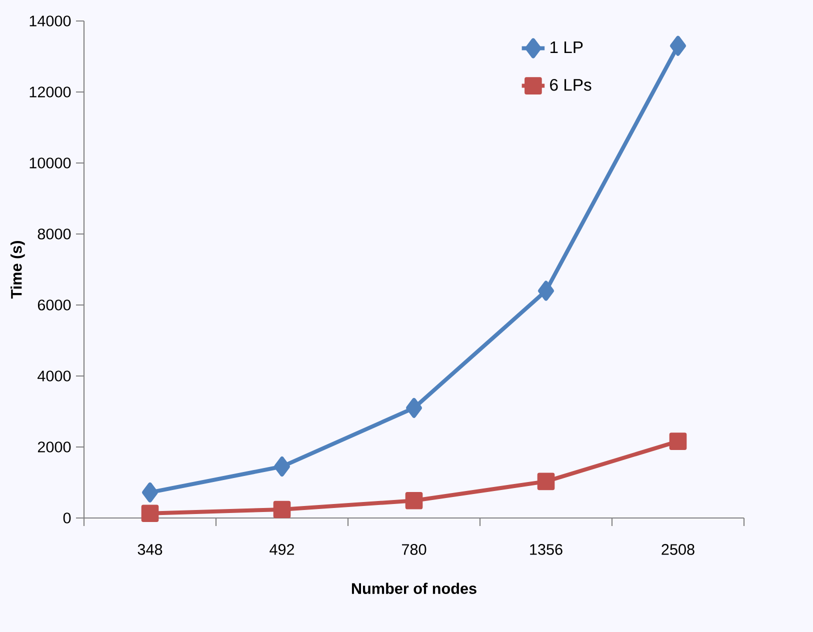 The width and height of the screenshot is (813, 632). What do you see at coordinates (54, 376) in the screenshot?
I see `y-tick-label: 4000` at bounding box center [54, 376].